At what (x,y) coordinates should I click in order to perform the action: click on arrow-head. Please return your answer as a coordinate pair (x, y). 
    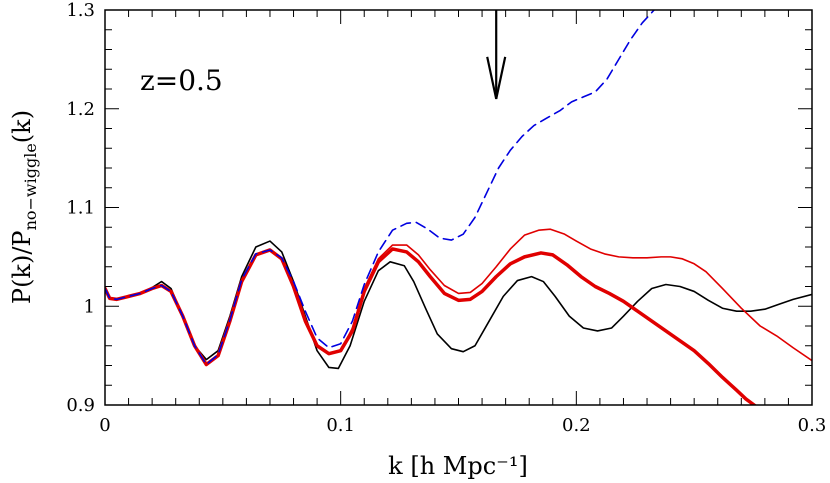
    Looking at the image, I should click on (496, 78).